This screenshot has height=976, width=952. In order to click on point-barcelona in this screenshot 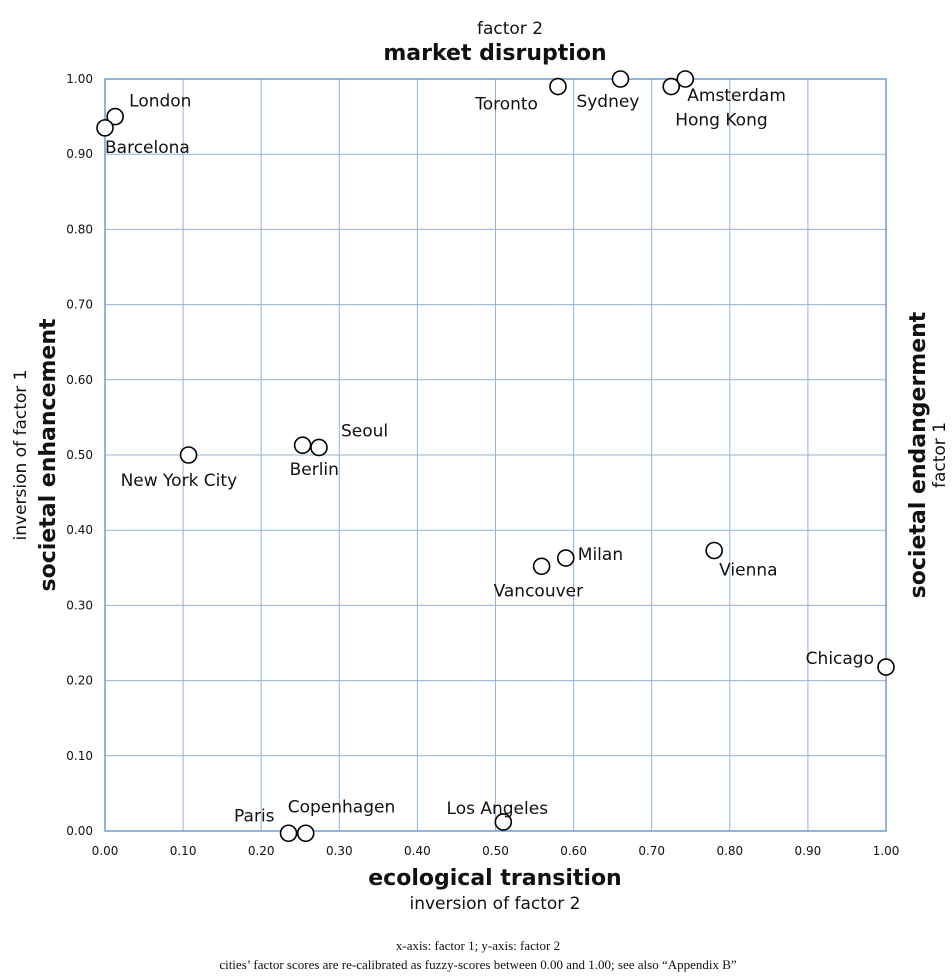, I will do `click(105, 128)`.